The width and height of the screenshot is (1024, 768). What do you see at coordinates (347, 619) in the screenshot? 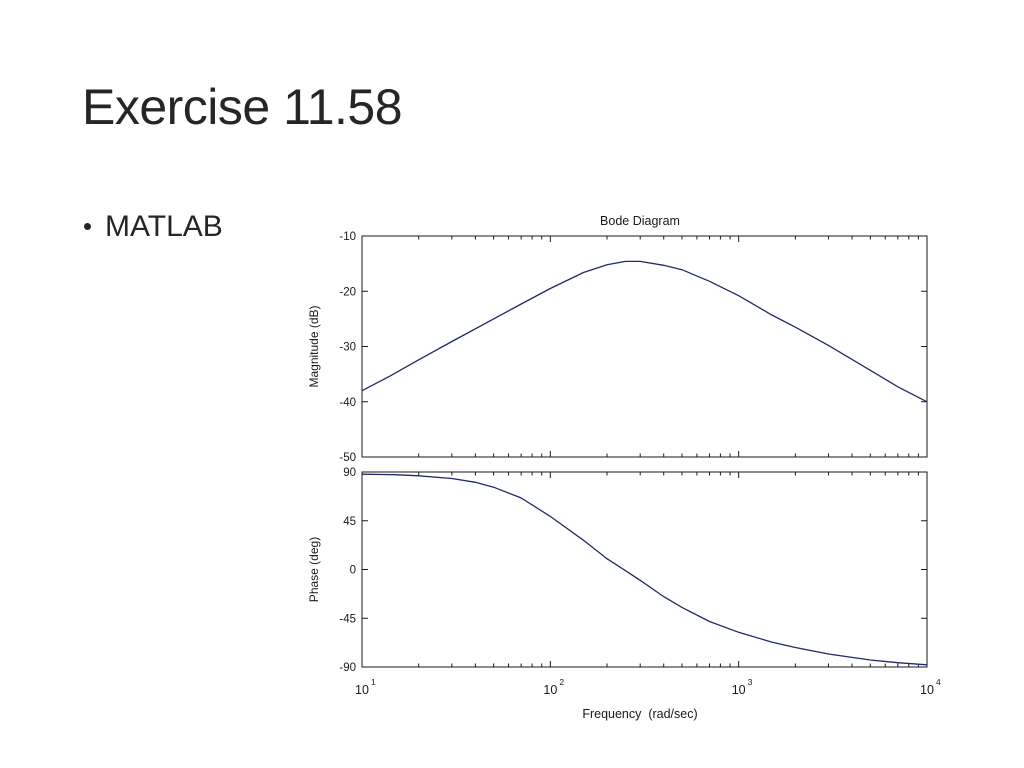
I see `phase-y-tick-label: -45` at bounding box center [347, 619].